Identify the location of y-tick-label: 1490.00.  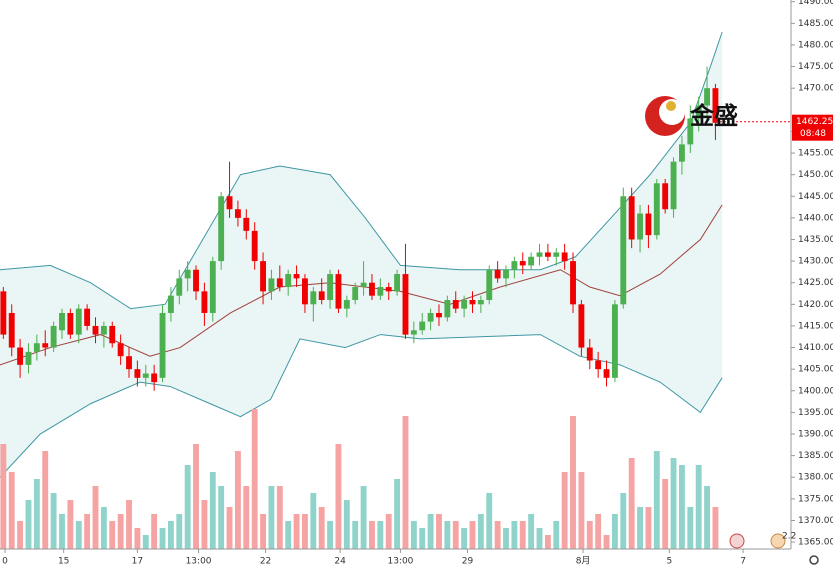
(815, 3).